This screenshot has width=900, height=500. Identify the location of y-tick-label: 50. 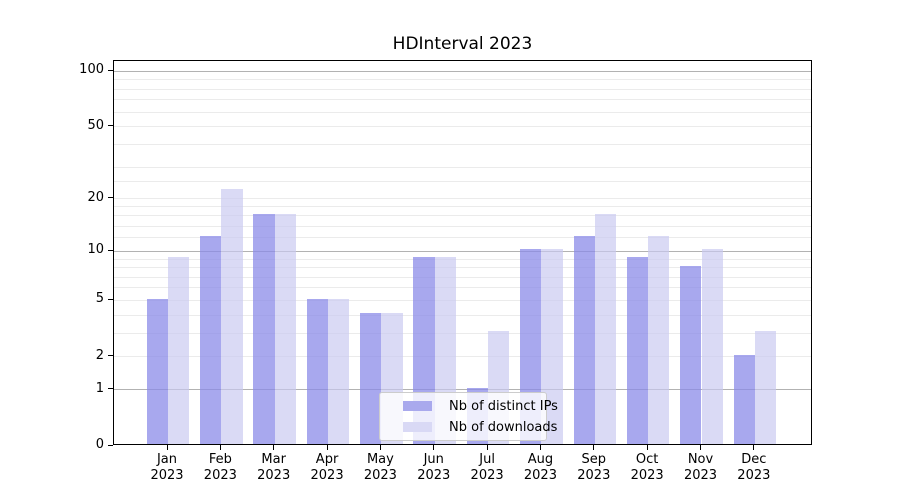
(95, 125).